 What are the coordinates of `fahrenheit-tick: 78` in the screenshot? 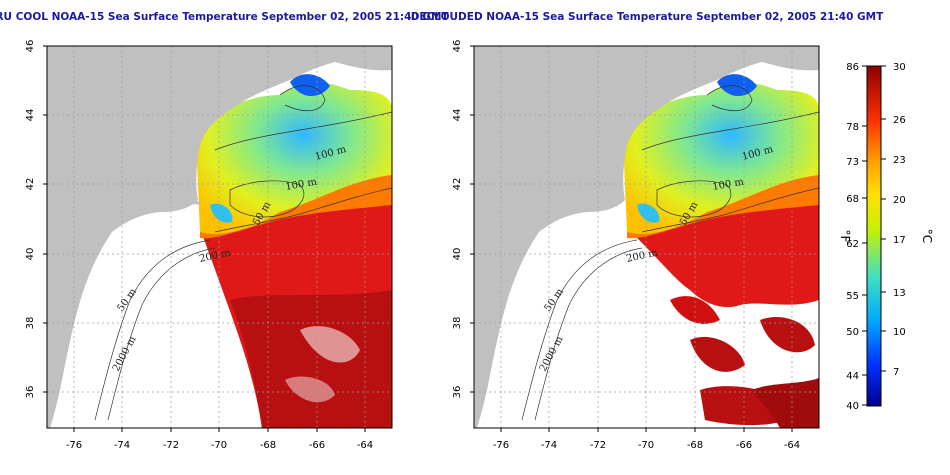 It's located at (852, 127).